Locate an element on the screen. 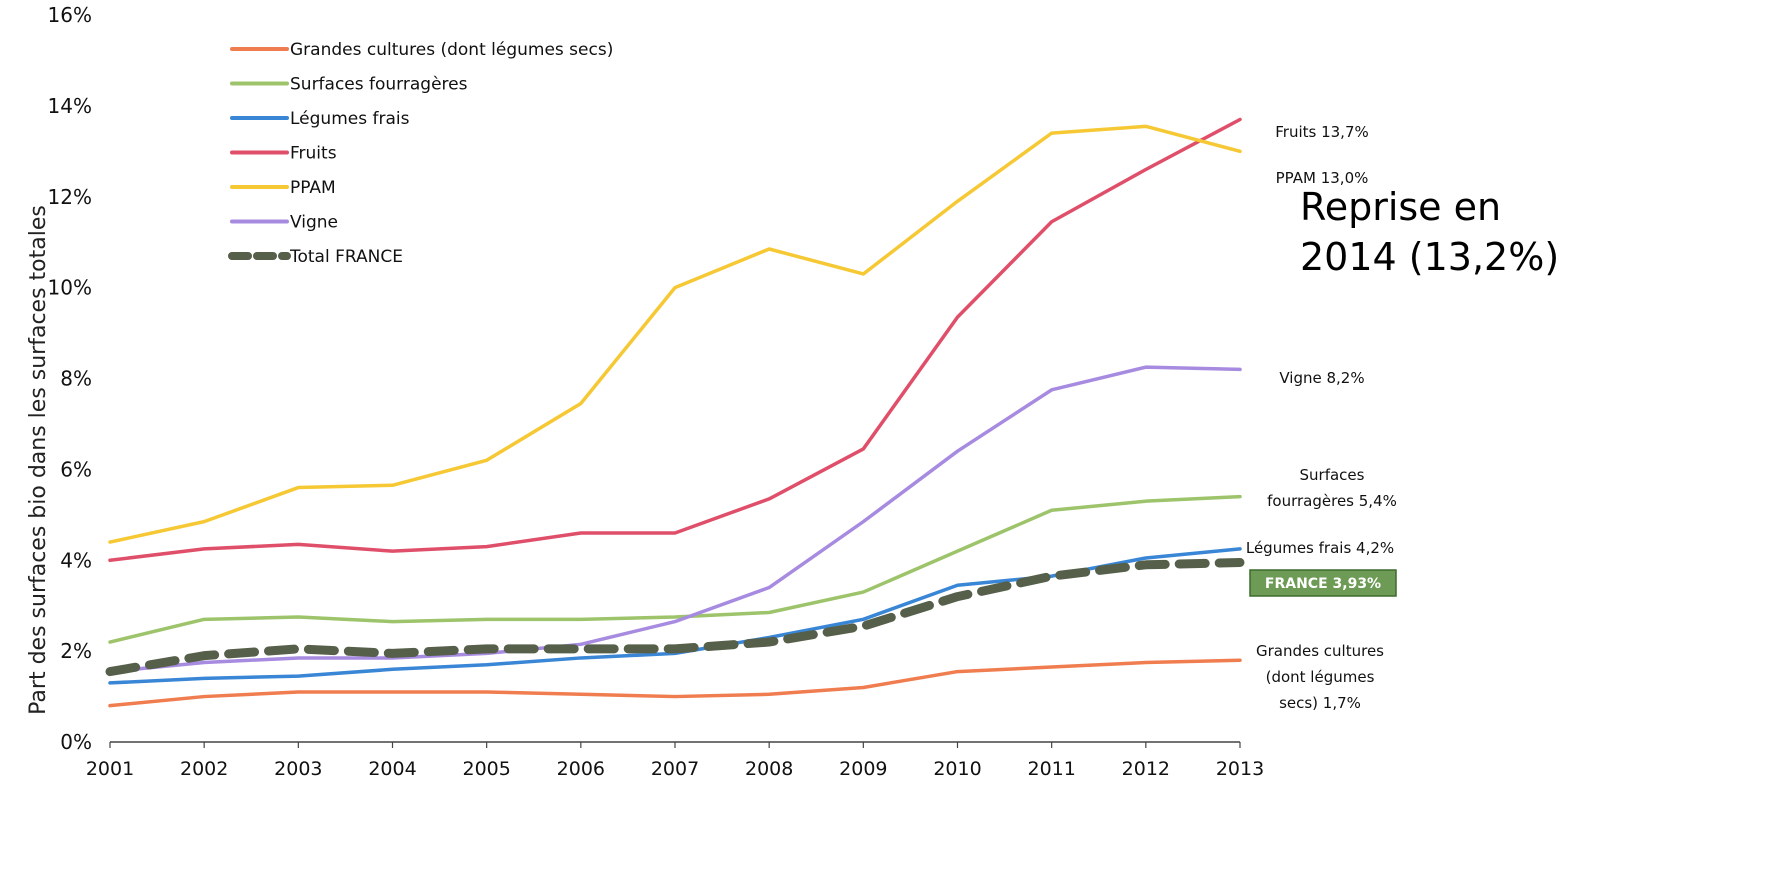  series-line-fourrageres is located at coordinates (675, 569).